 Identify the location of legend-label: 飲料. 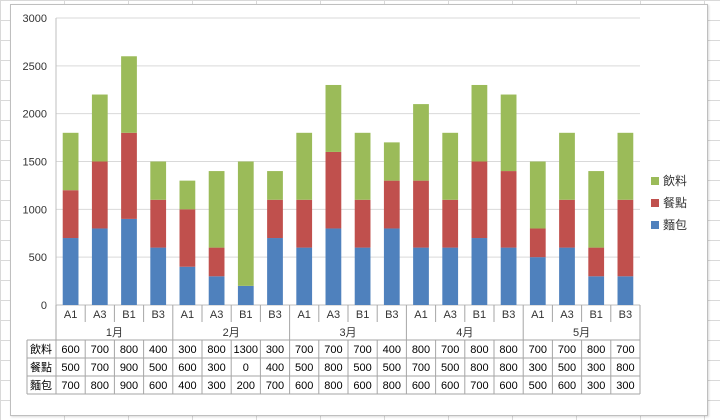
(675, 180).